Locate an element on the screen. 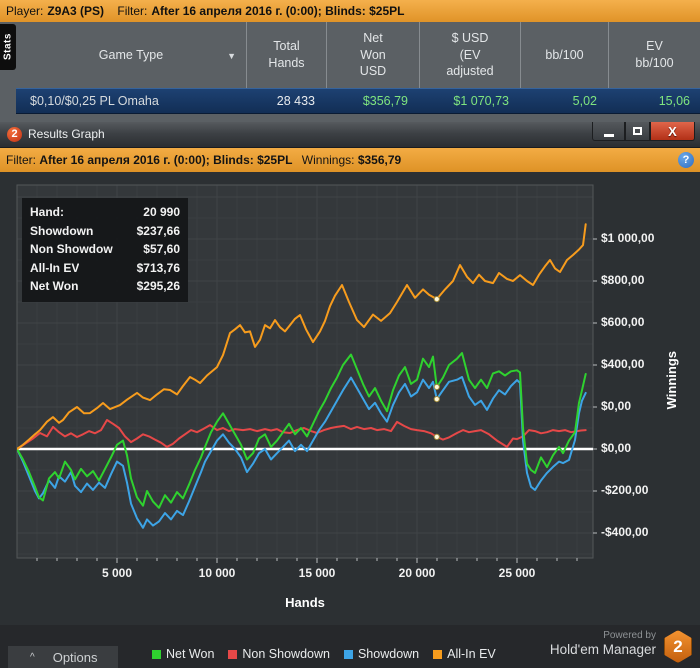 This screenshot has width=700, height=668. x-axis-title: Hands is located at coordinates (305, 602).